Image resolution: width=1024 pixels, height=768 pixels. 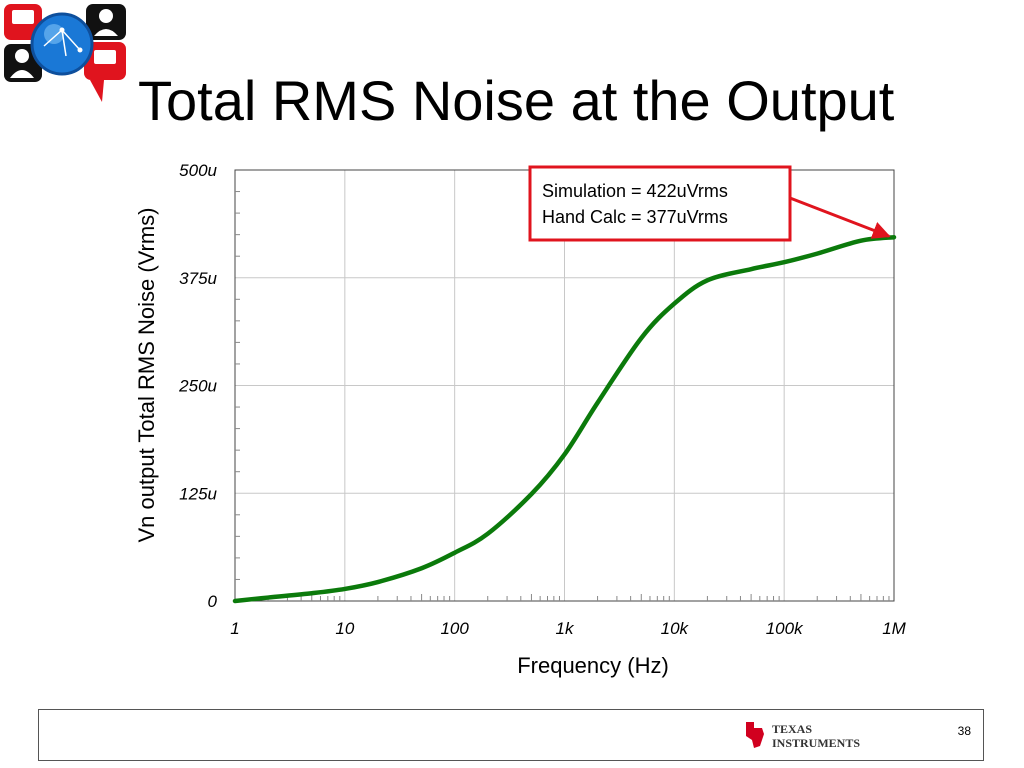 I want to click on annotation-line-simulation: Simulation = 422uVrms, so click(x=635, y=191).